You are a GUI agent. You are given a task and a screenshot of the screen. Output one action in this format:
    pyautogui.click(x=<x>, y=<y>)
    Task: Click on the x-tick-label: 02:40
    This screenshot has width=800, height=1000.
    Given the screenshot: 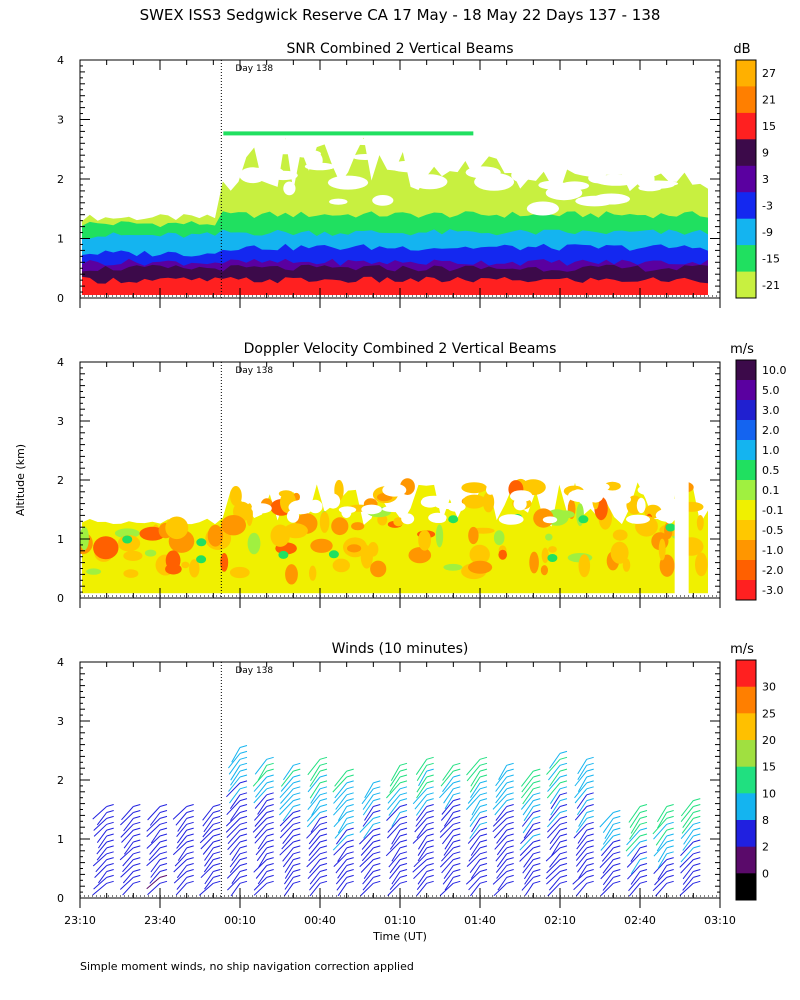 What is the action you would take?
    pyautogui.click(x=640, y=920)
    